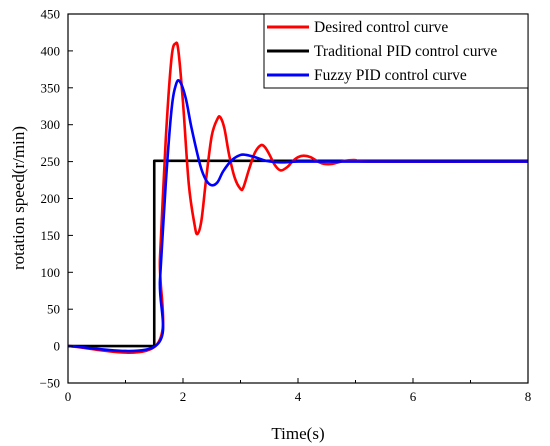 The width and height of the screenshot is (550, 446). What do you see at coordinates (298, 396) in the screenshot?
I see `x-tick-label: 4` at bounding box center [298, 396].